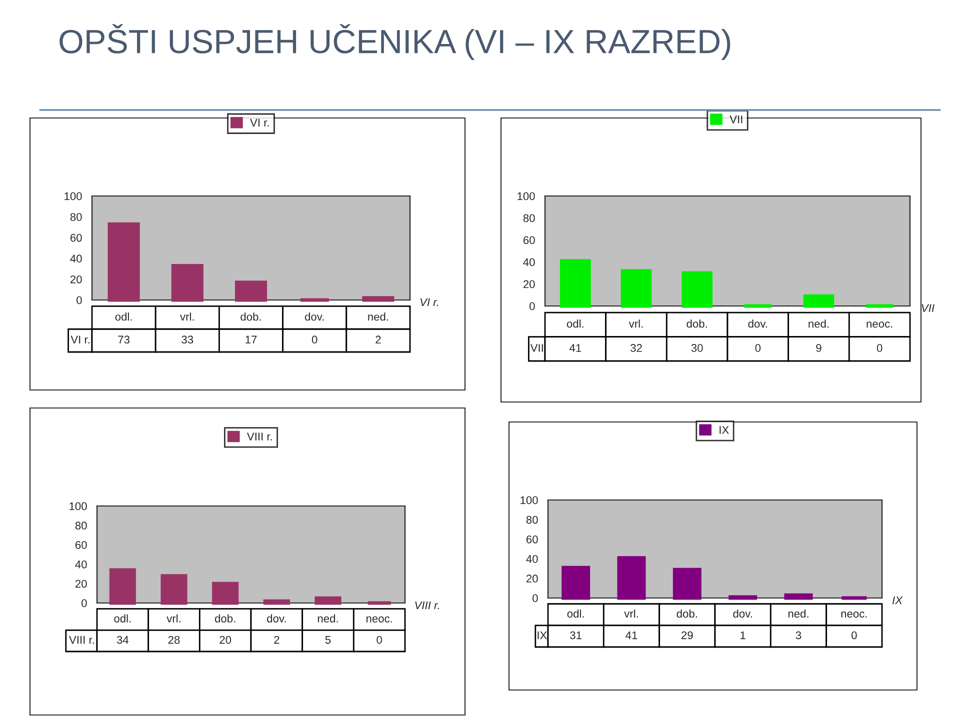 This screenshot has width=960, height=720. I want to click on data-label: 5, so click(328, 640).